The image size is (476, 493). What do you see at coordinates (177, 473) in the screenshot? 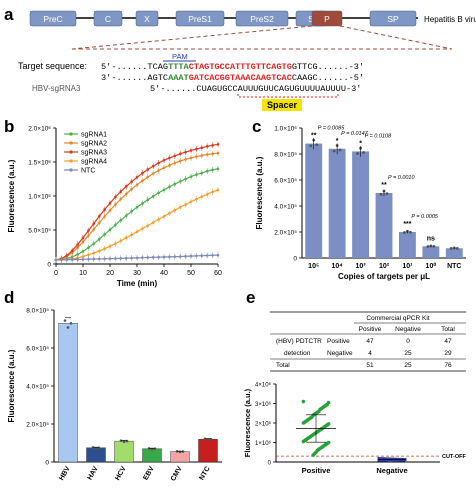
I see `x-tick-label: CMV` at bounding box center [177, 473].